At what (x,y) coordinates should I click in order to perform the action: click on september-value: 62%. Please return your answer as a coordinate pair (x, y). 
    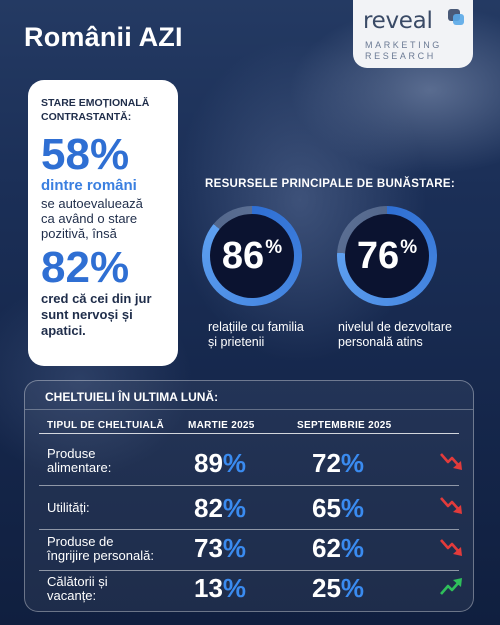
    Looking at the image, I should click on (338, 548).